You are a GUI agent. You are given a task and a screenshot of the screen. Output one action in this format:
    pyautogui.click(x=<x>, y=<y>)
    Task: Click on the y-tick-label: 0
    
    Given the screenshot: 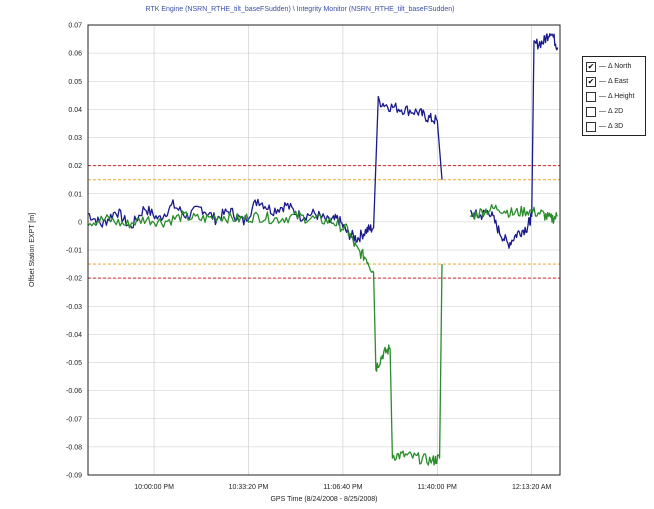 What is the action you would take?
    pyautogui.click(x=80, y=222)
    